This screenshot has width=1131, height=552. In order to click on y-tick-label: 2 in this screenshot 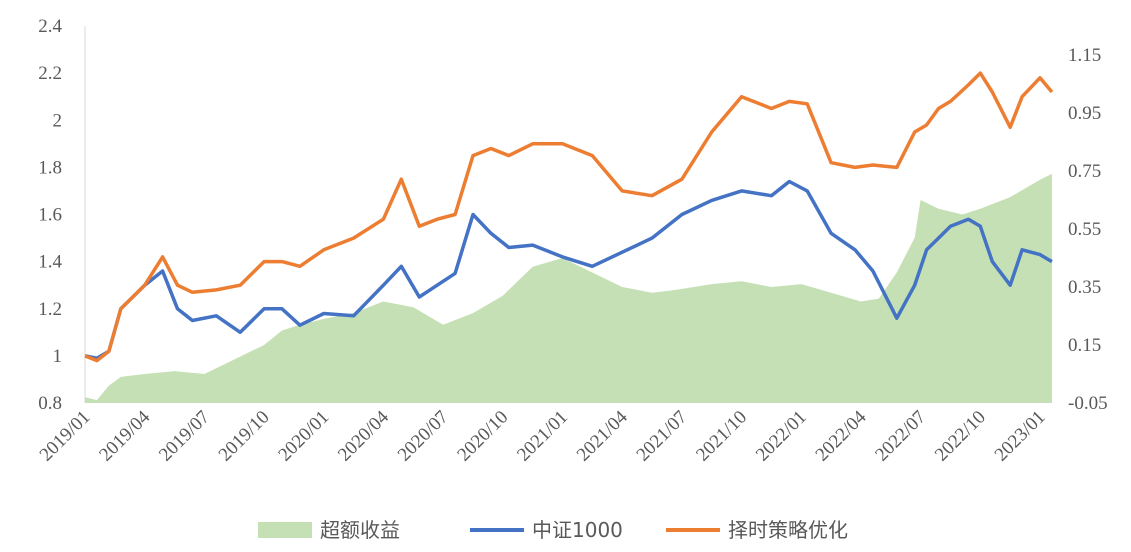, I will do `click(58, 120)`.